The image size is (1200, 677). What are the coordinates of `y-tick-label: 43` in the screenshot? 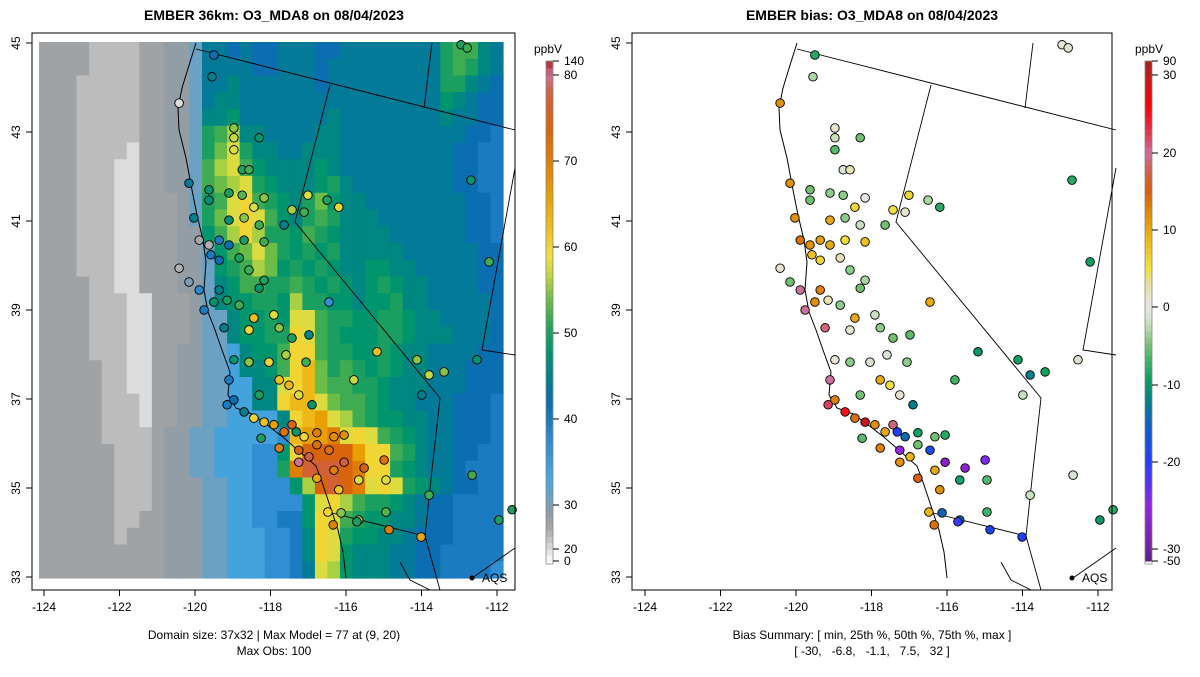 It's located at (16, 132).